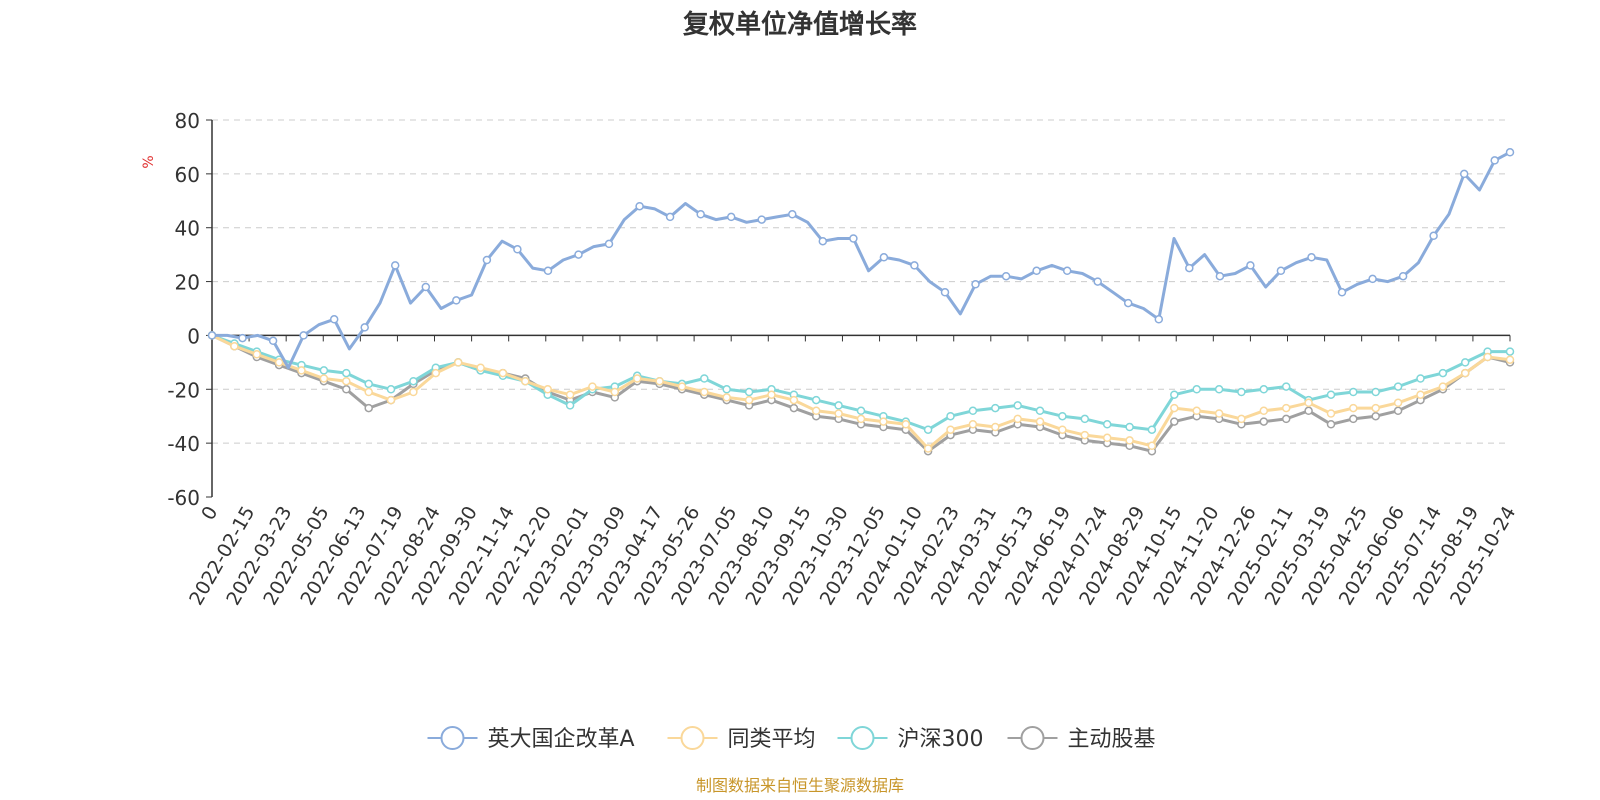 This screenshot has width=1600, height=800. What do you see at coordinates (183, 390) in the screenshot?
I see `y-tick-label: -20` at bounding box center [183, 390].